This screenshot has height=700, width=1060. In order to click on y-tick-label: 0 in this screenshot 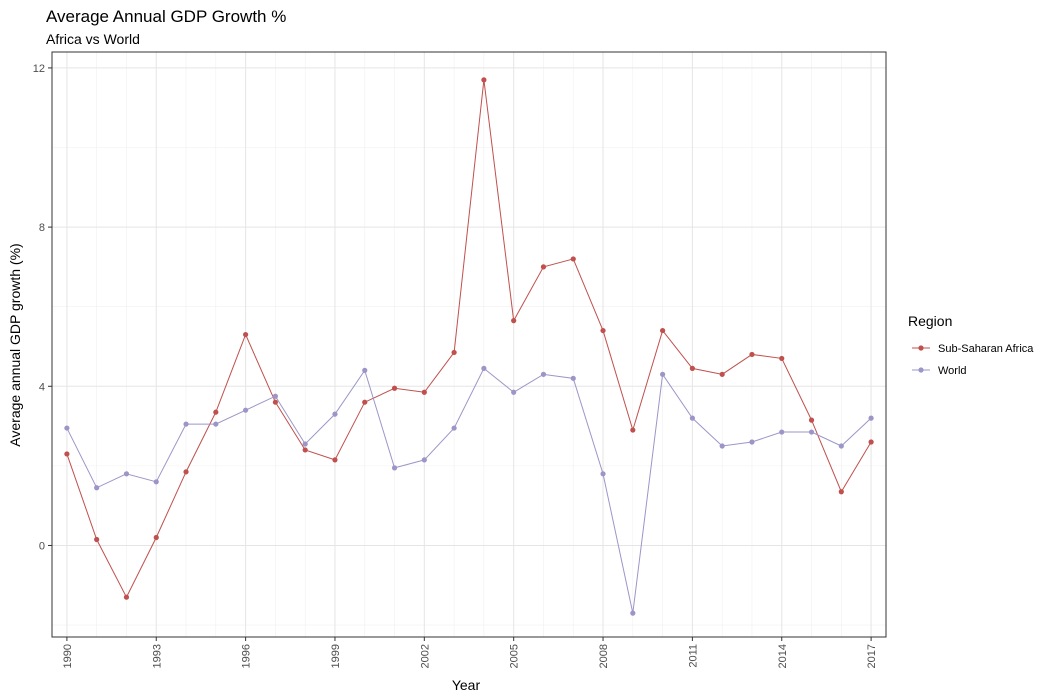, I will do `click(42, 546)`.